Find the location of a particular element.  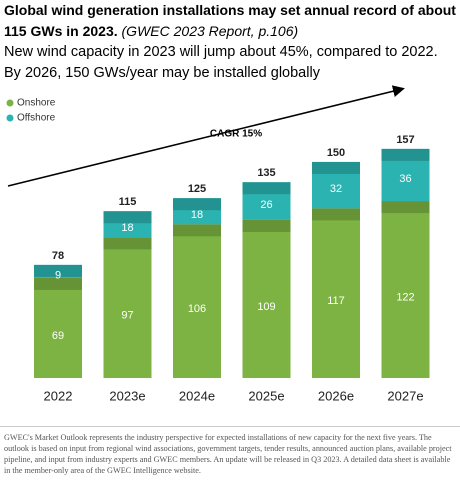

total-label: 115 is located at coordinates (128, 202).